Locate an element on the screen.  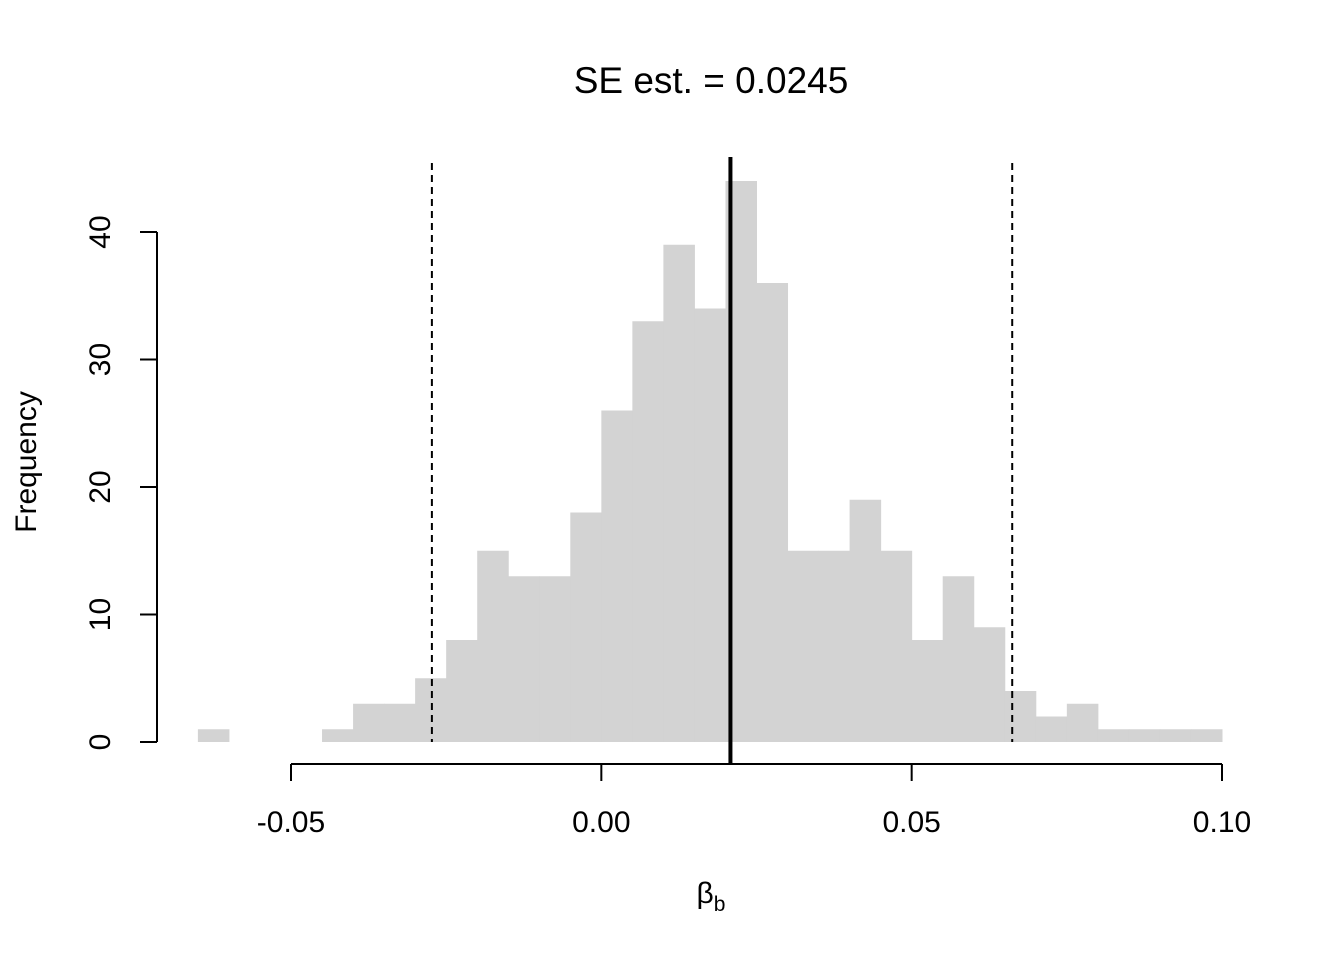
x-tick-label: 0.05 is located at coordinates (911, 822).